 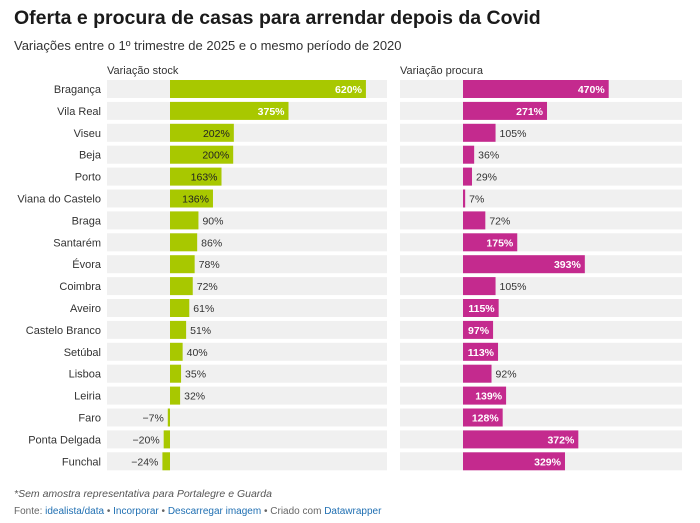 What do you see at coordinates (353, 511) in the screenshot?
I see `datawrapper-link: Datawrapper` at bounding box center [353, 511].